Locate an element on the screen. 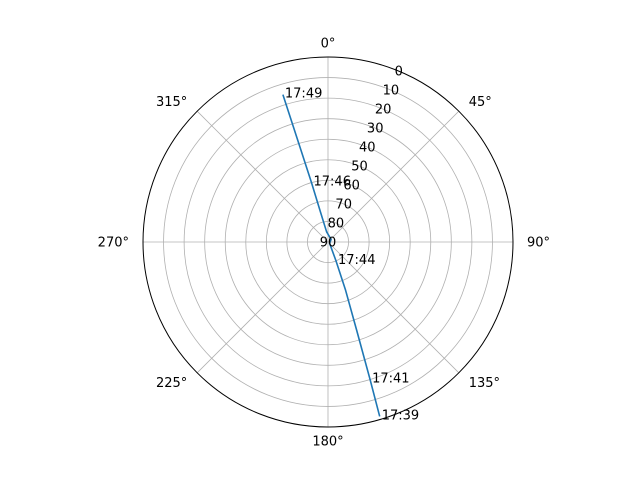 The height and width of the screenshot is (485, 640). angle-tick-label: 45° is located at coordinates (480, 102).